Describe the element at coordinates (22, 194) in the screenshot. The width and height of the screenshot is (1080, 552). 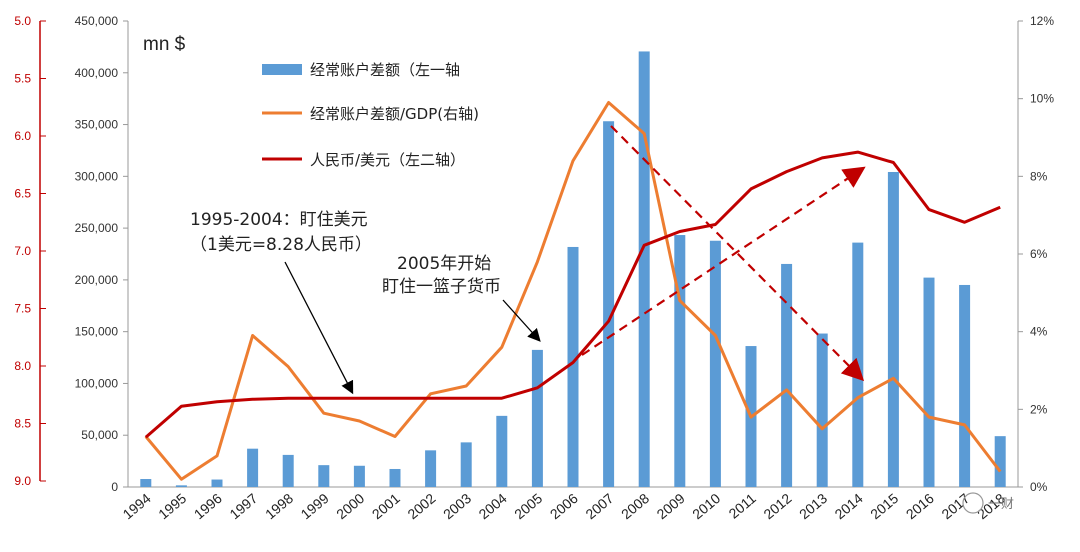
I see `left2-tick-label: 6.5` at that location.